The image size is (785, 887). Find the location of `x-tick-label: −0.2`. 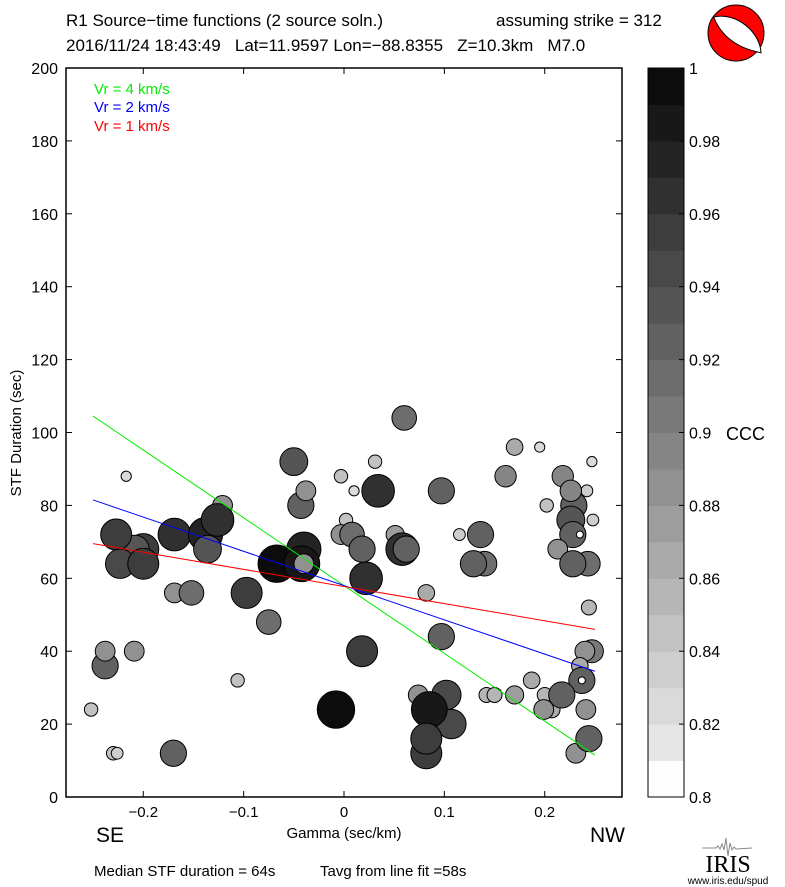

x-tick-label: −0.2 is located at coordinates (143, 812).